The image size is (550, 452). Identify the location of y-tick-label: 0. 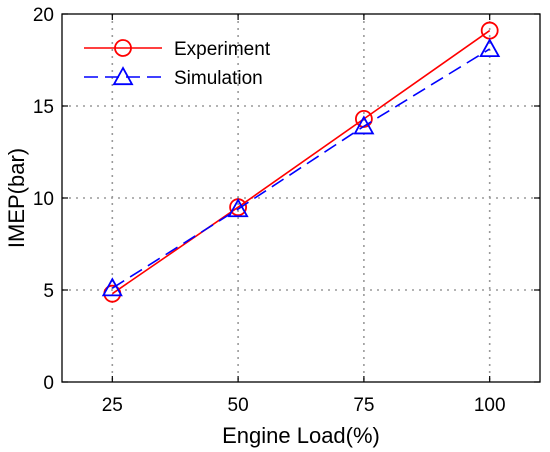
(48, 383).